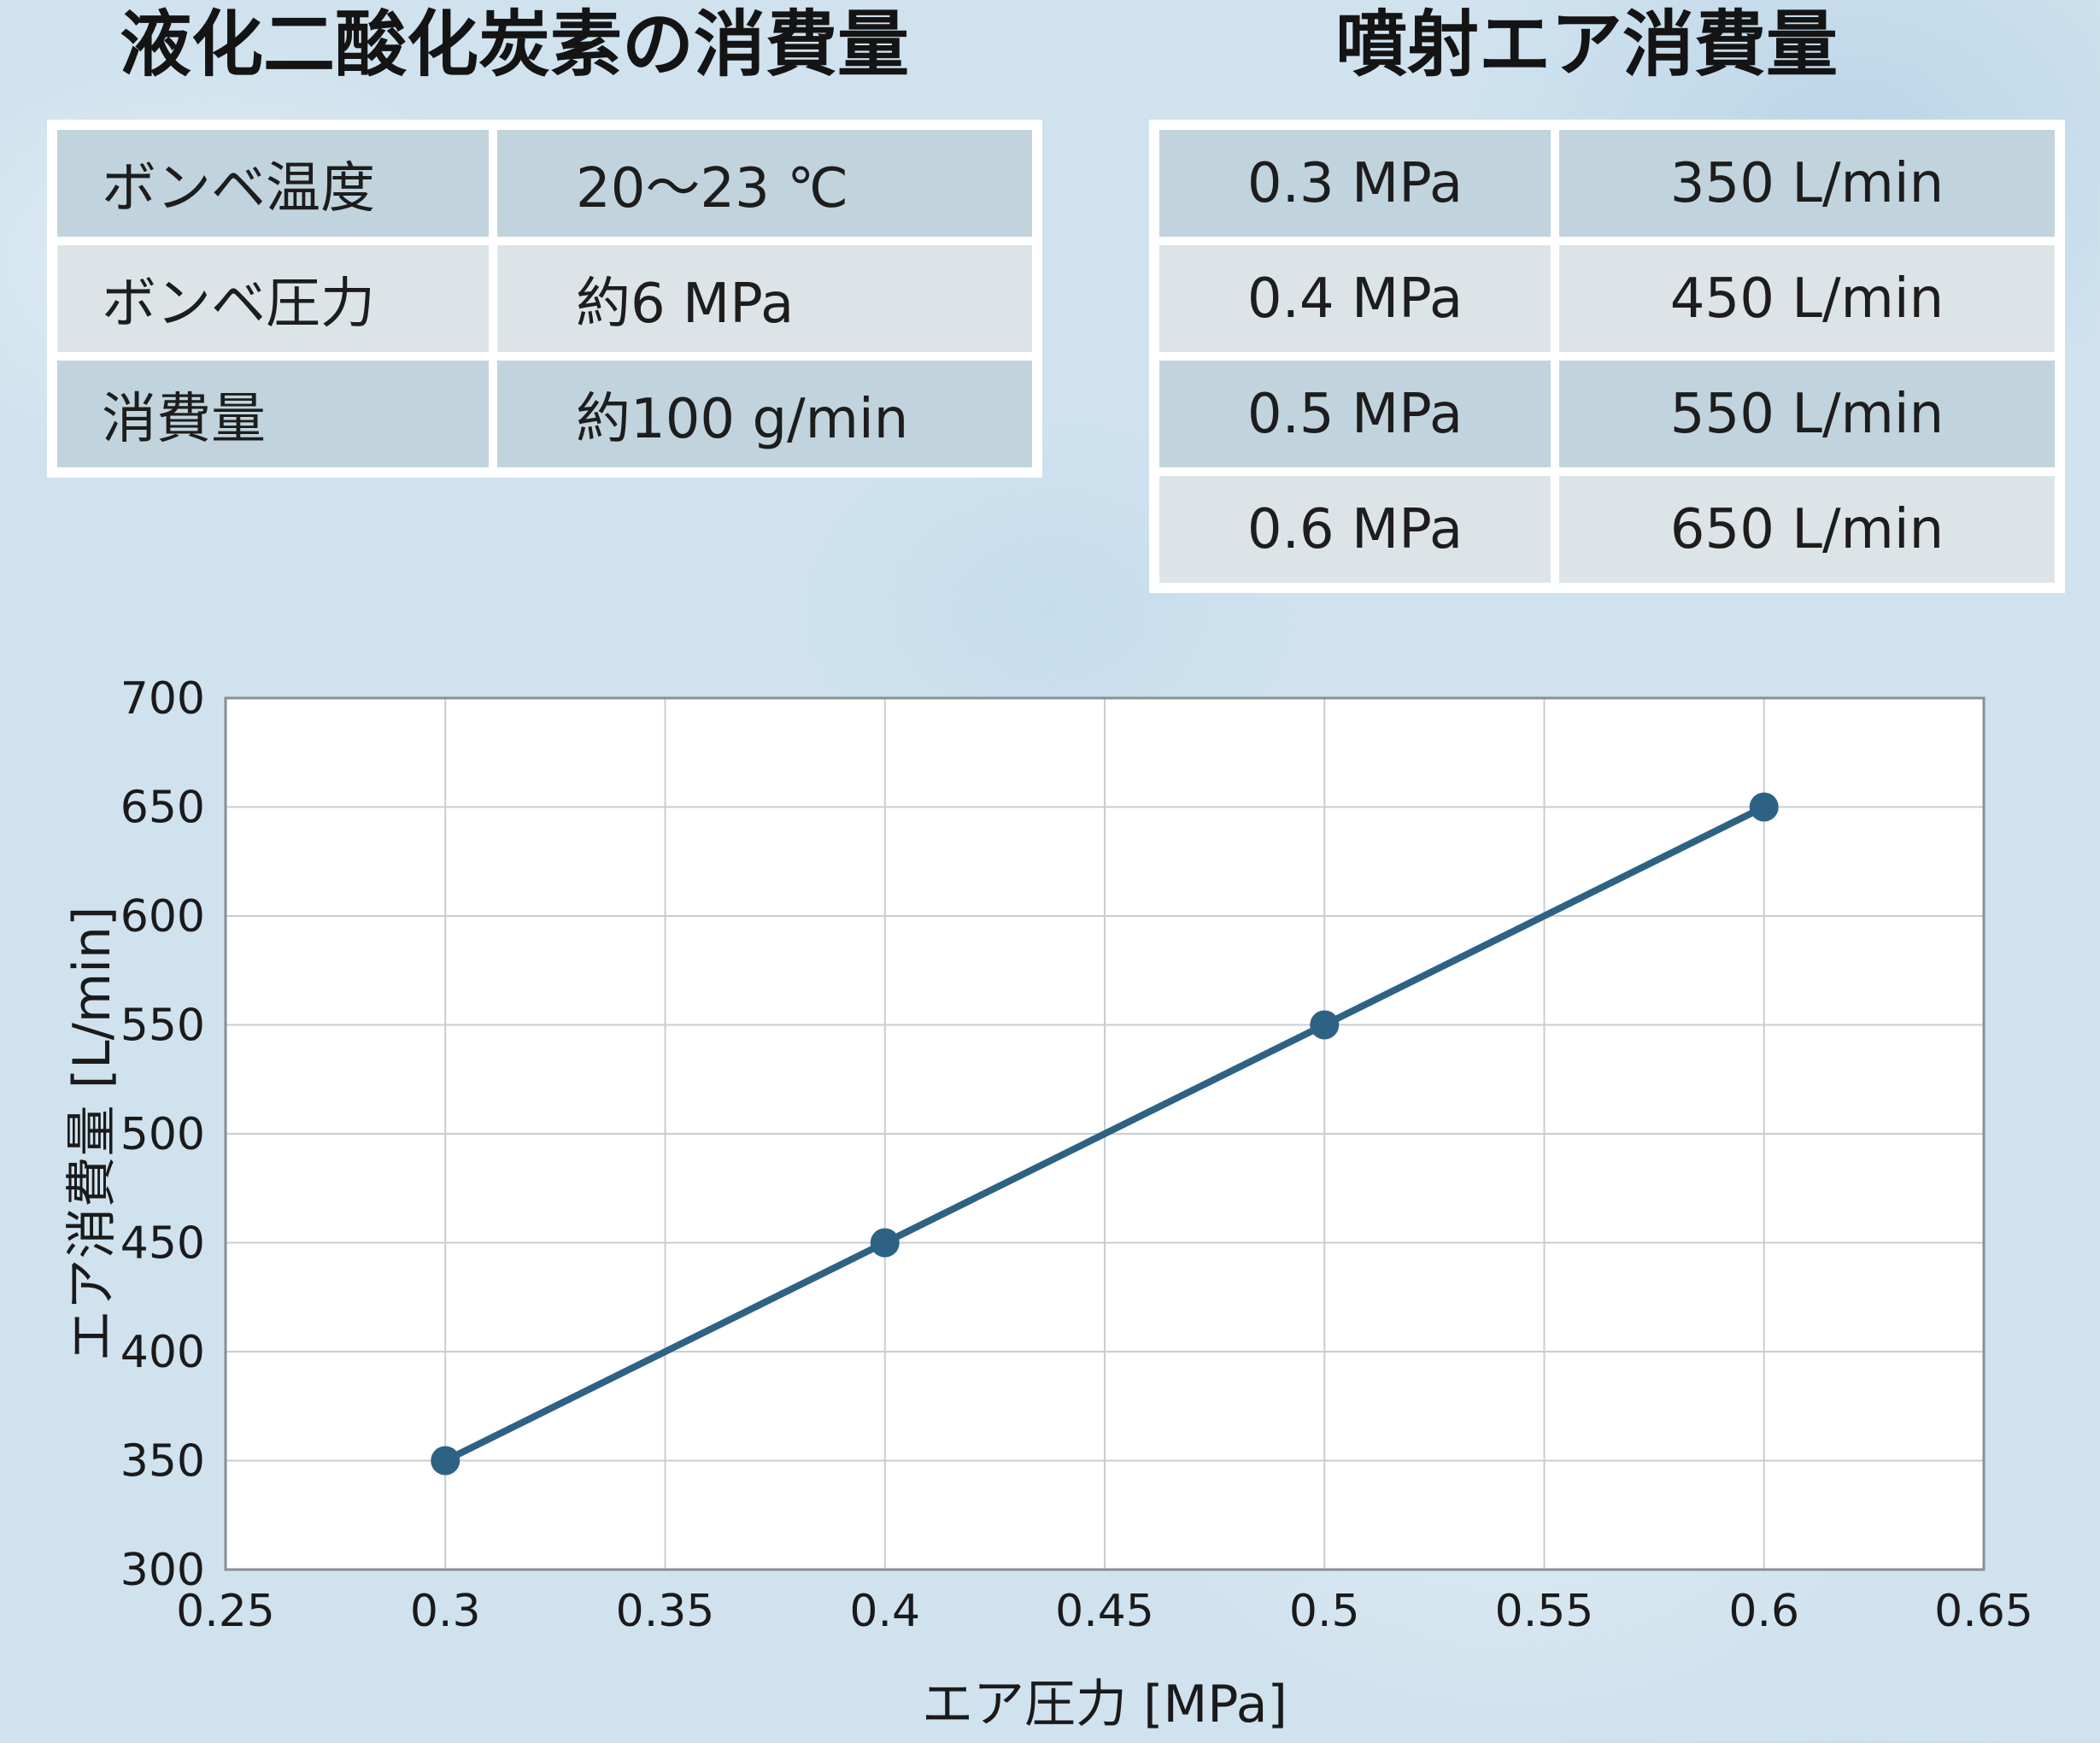  Describe the element at coordinates (162, 916) in the screenshot. I see `svg-text: 600` at that location.